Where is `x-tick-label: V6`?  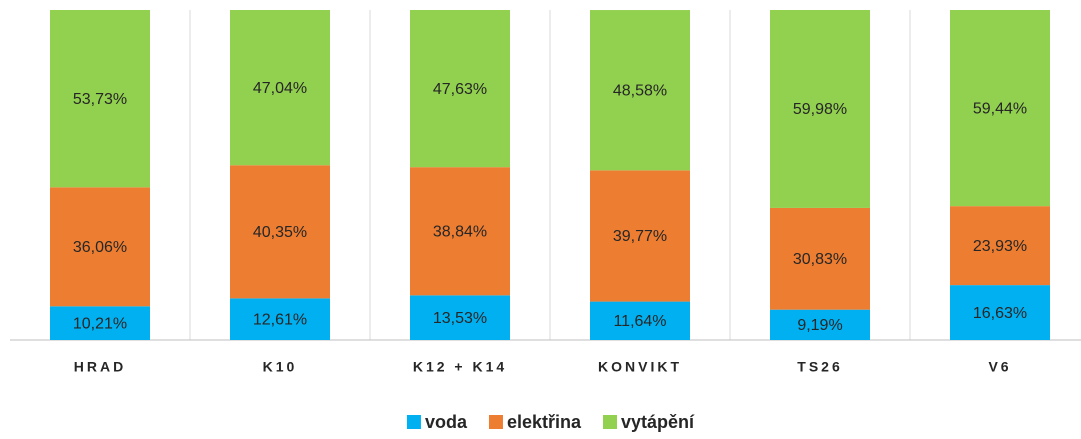
x-tick-label: V6 is located at coordinates (999, 367).